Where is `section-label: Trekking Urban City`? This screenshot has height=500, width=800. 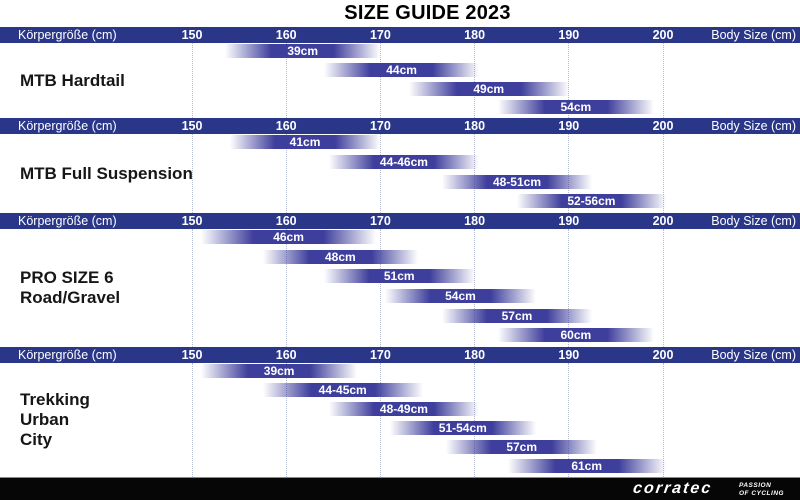 section-label: Trekking Urban City is located at coordinates (55, 420).